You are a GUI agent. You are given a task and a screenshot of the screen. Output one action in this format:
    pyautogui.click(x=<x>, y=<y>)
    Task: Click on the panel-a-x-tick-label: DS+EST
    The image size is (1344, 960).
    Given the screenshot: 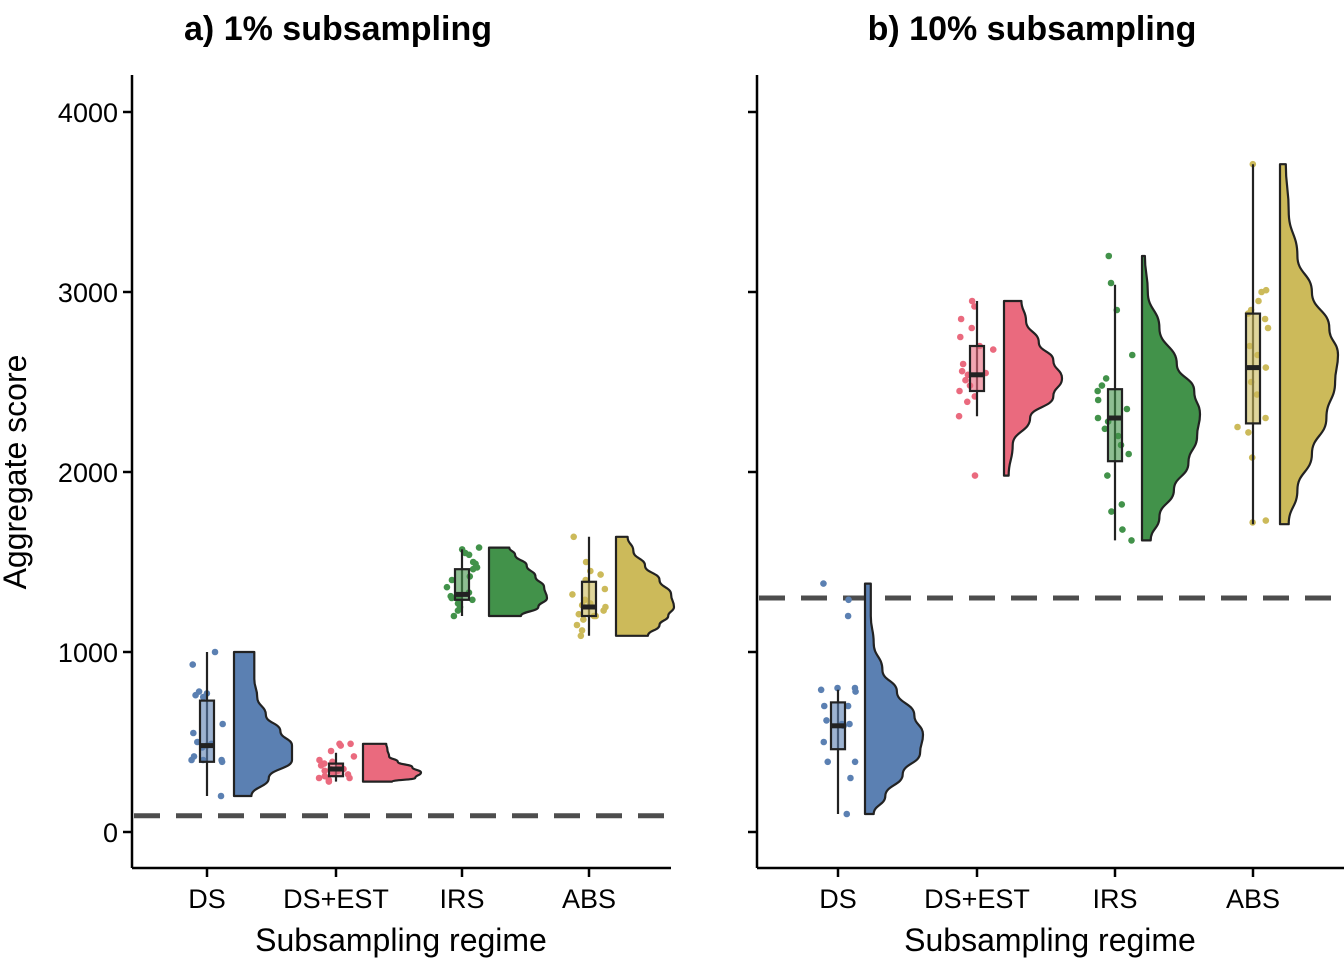 What is the action you would take?
    pyautogui.click(x=336, y=899)
    